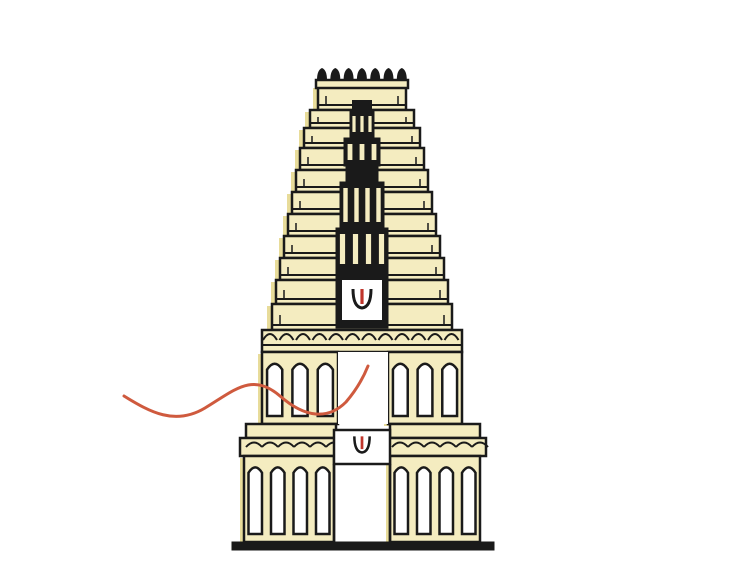  I want to click on namam-symbols, so click(362, 371).